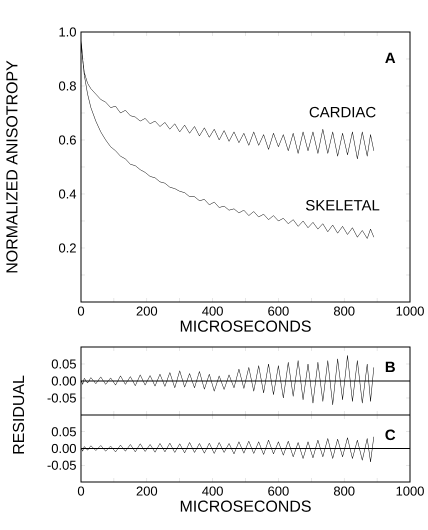 Image resolution: width=428 pixels, height=530 pixels. I want to click on annotation: B, so click(390, 367).